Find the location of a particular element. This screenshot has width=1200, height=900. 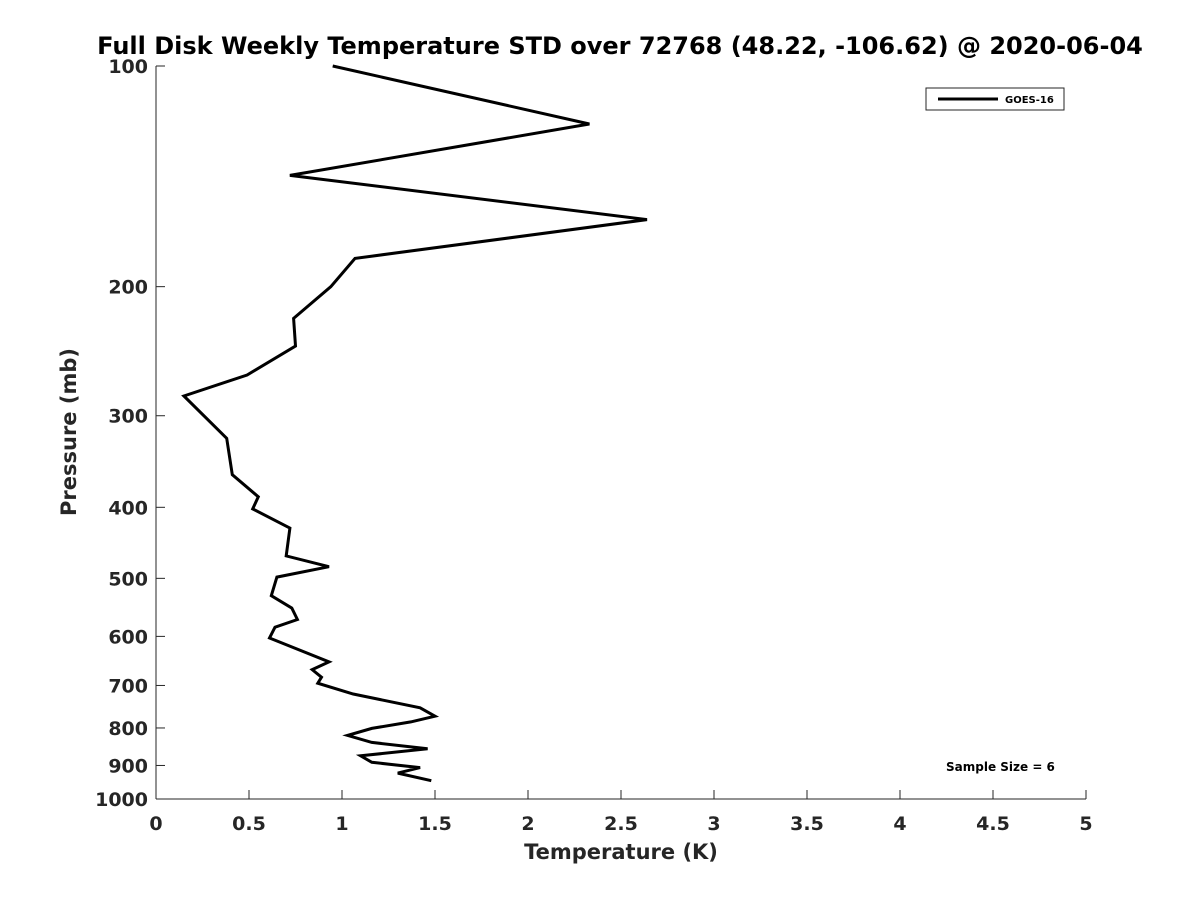

x-axis-label: Temperature (K) is located at coordinates (621, 852).